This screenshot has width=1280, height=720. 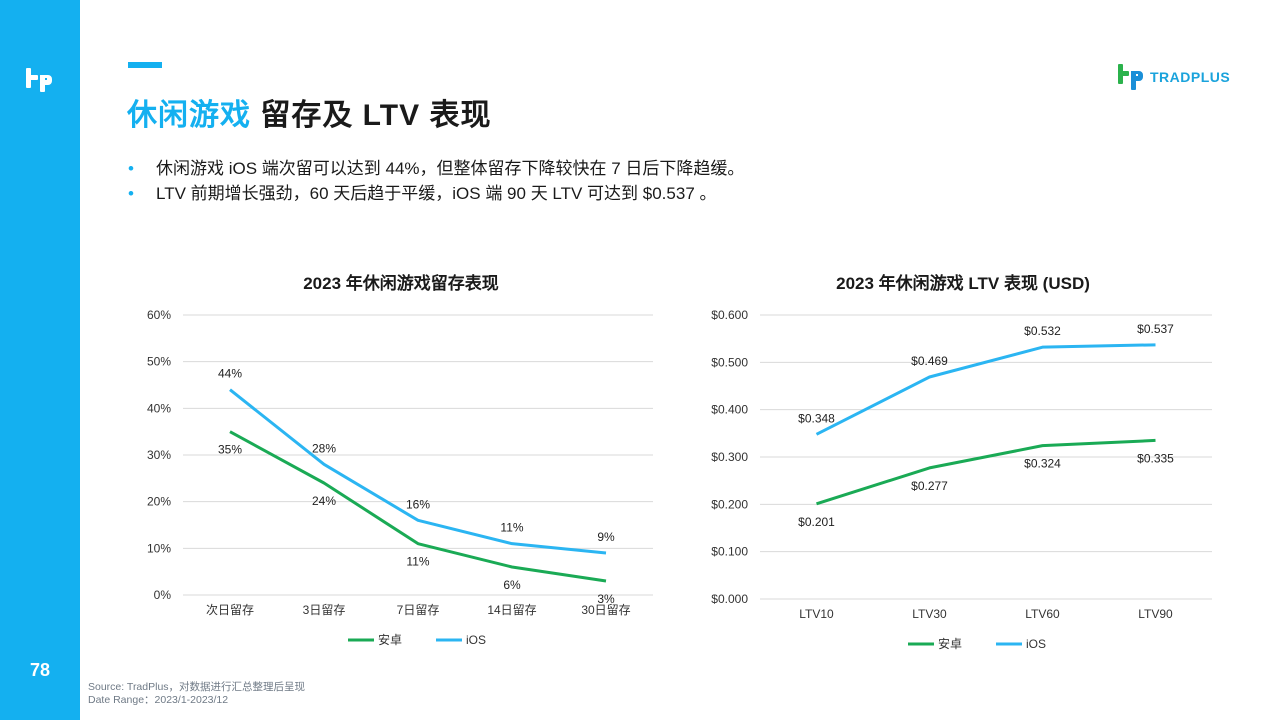 What do you see at coordinates (729, 457) in the screenshot?
I see `y-tick-label: $0.300` at bounding box center [729, 457].